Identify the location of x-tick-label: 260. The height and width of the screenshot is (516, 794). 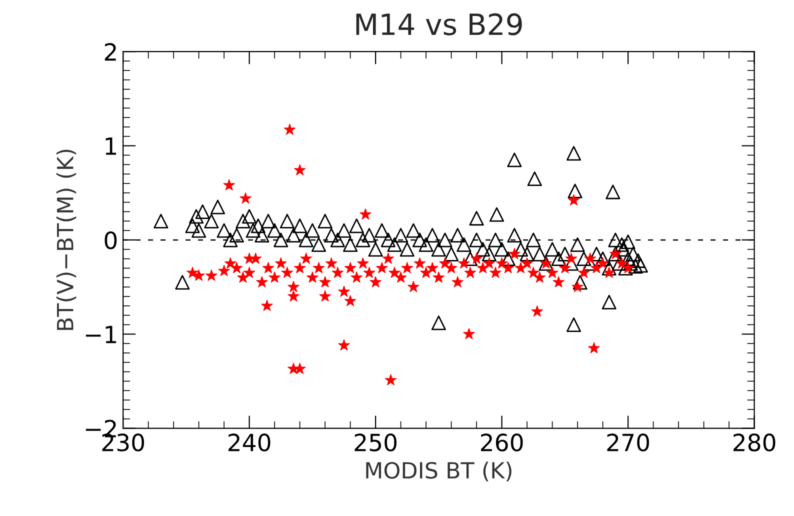
(502, 443).